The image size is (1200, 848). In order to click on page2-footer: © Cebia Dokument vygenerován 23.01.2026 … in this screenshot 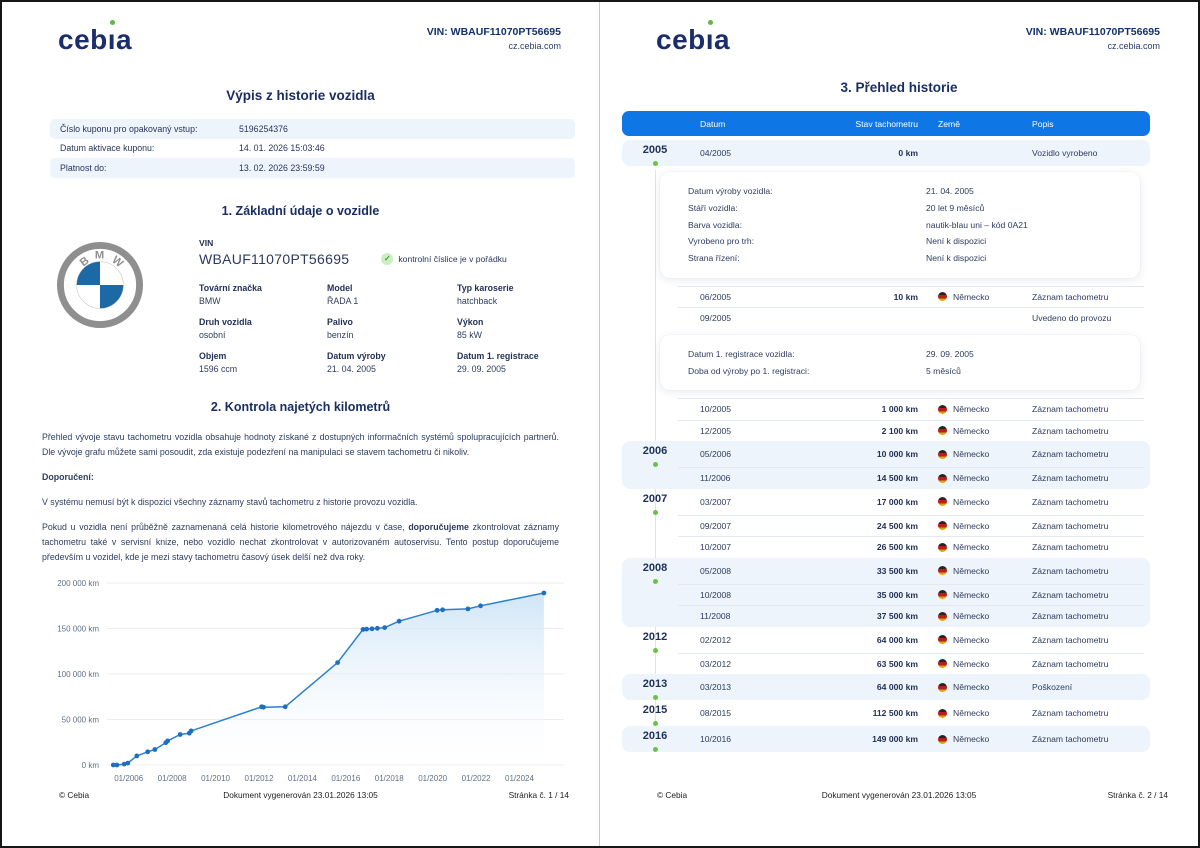, I will do `click(899, 795)`.